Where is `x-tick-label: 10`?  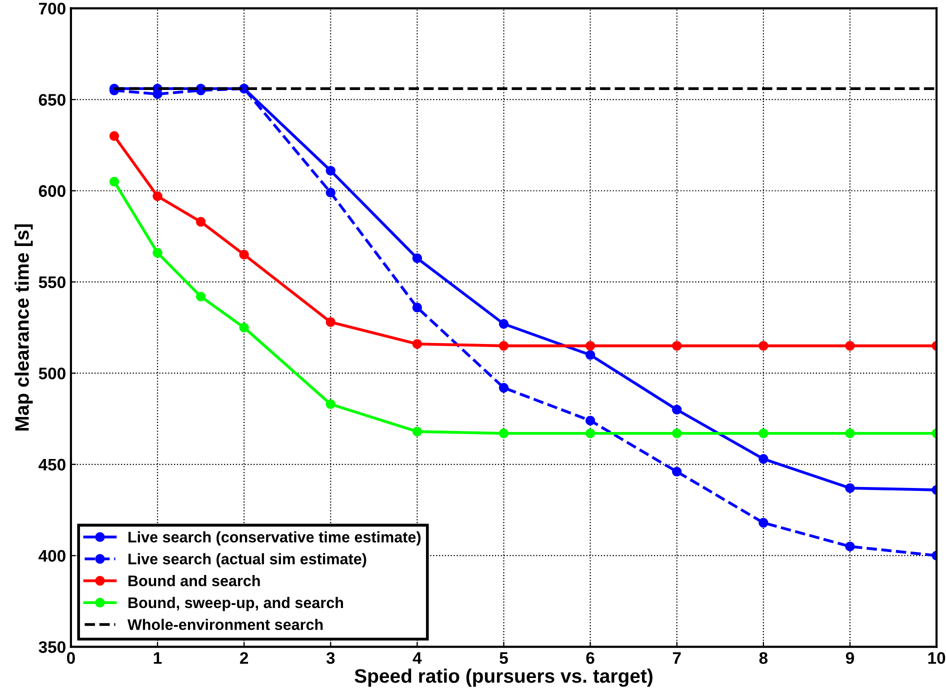
x-tick-label: 10 is located at coordinates (937, 658).